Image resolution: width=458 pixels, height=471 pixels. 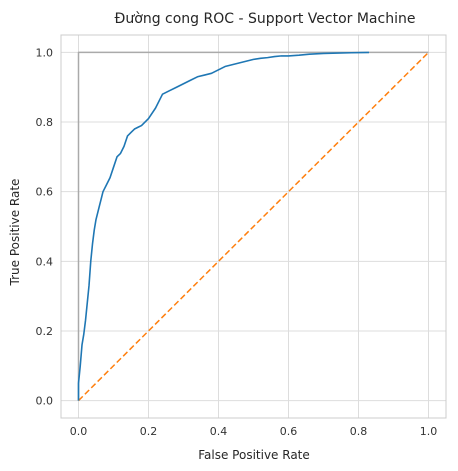 What do you see at coordinates (265, 19) in the screenshot?
I see `chart-title: Đường cong ROC - Support Vector Machine` at bounding box center [265, 19].